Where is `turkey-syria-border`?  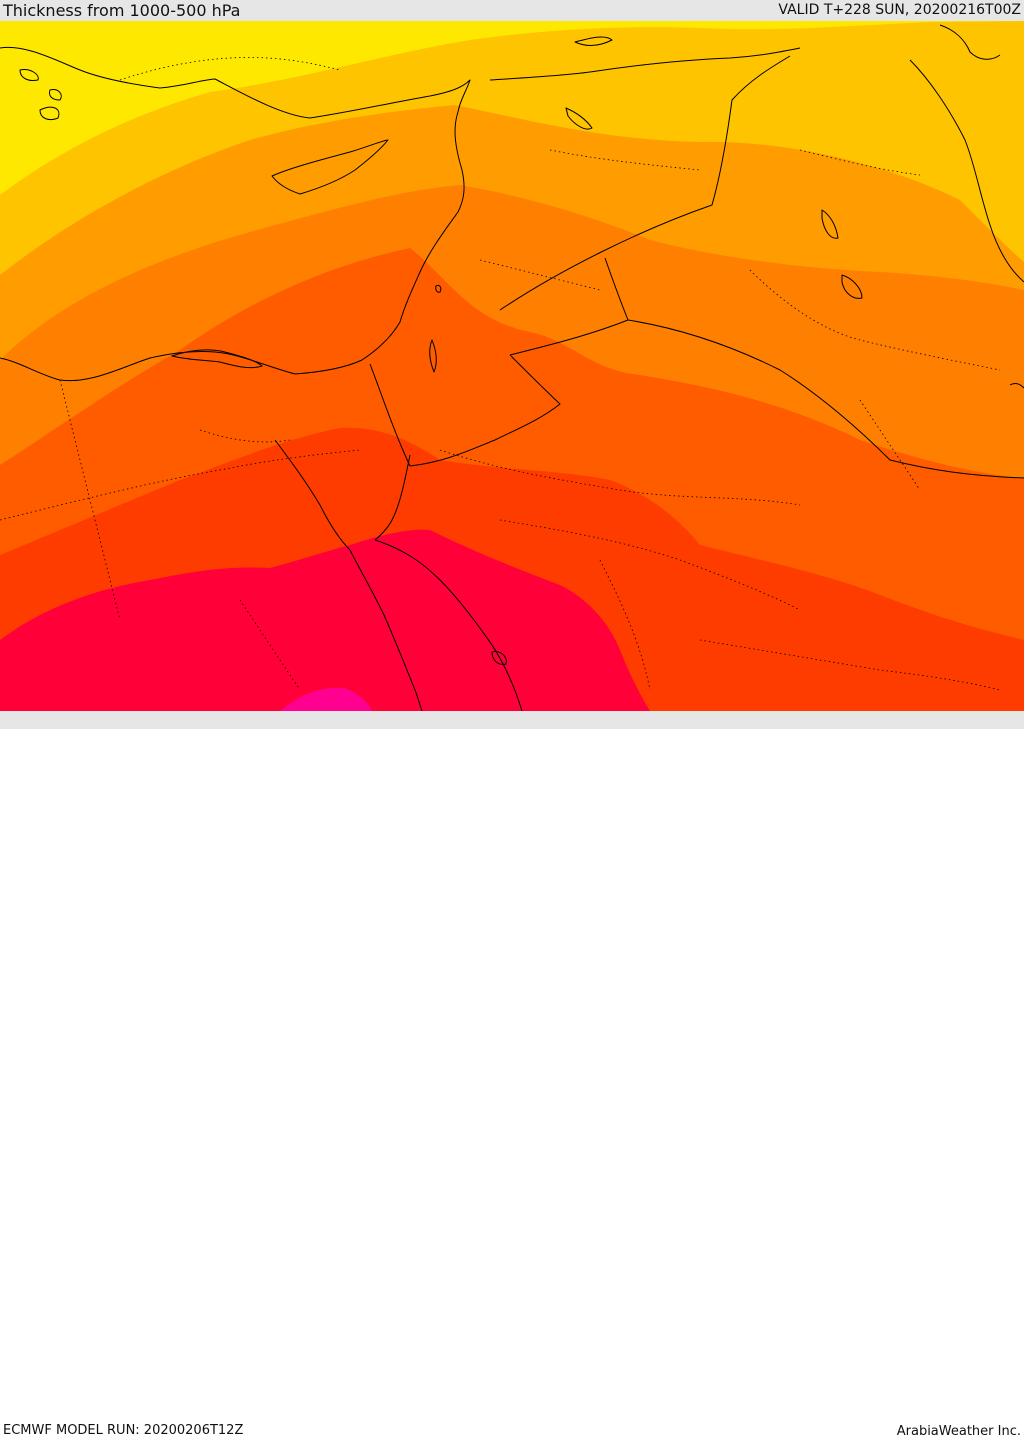
turkey-syria-border is located at coordinates (645, 64).